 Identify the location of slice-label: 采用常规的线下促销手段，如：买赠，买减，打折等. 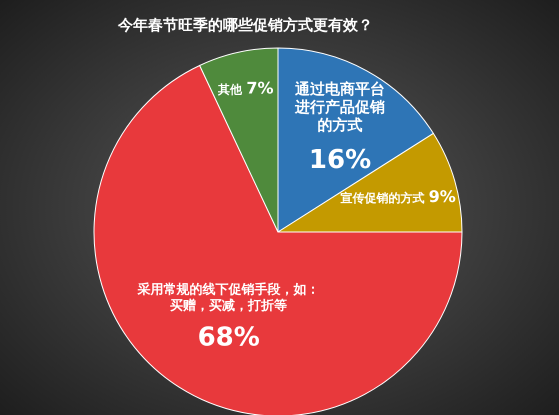
(228, 298).